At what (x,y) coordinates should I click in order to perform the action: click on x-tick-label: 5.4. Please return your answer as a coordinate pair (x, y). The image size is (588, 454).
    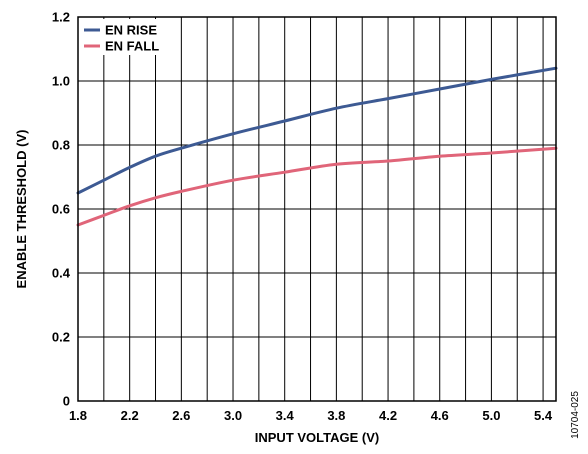
    Looking at the image, I should click on (543, 415).